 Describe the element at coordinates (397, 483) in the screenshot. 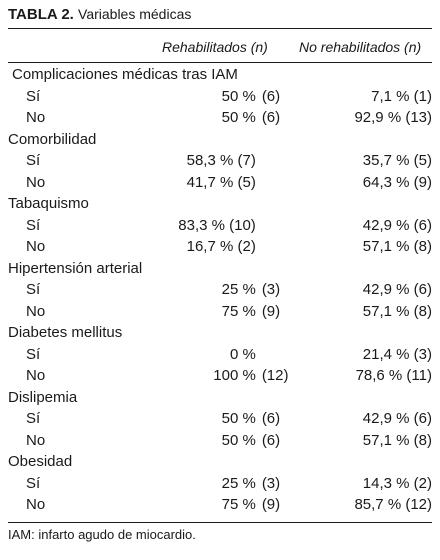

I see `no-rehabilitados-value: 14,3 % (2)` at that location.